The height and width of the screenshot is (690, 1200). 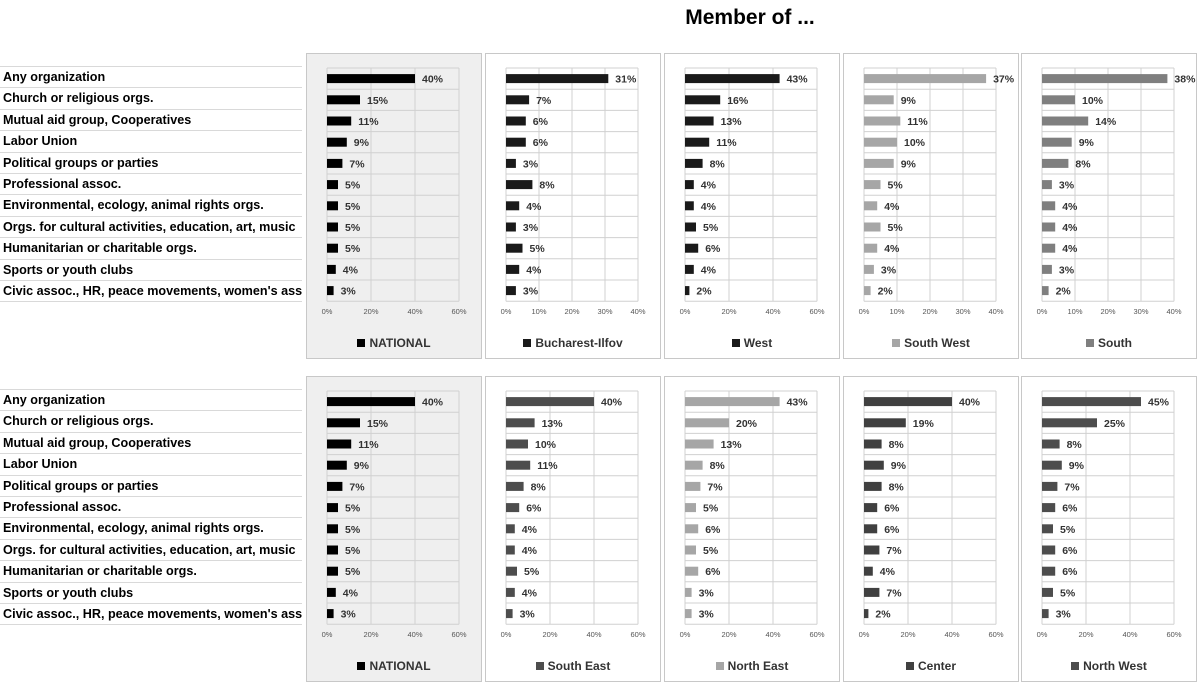 I want to click on bar-value-label: 20%, so click(x=747, y=424).